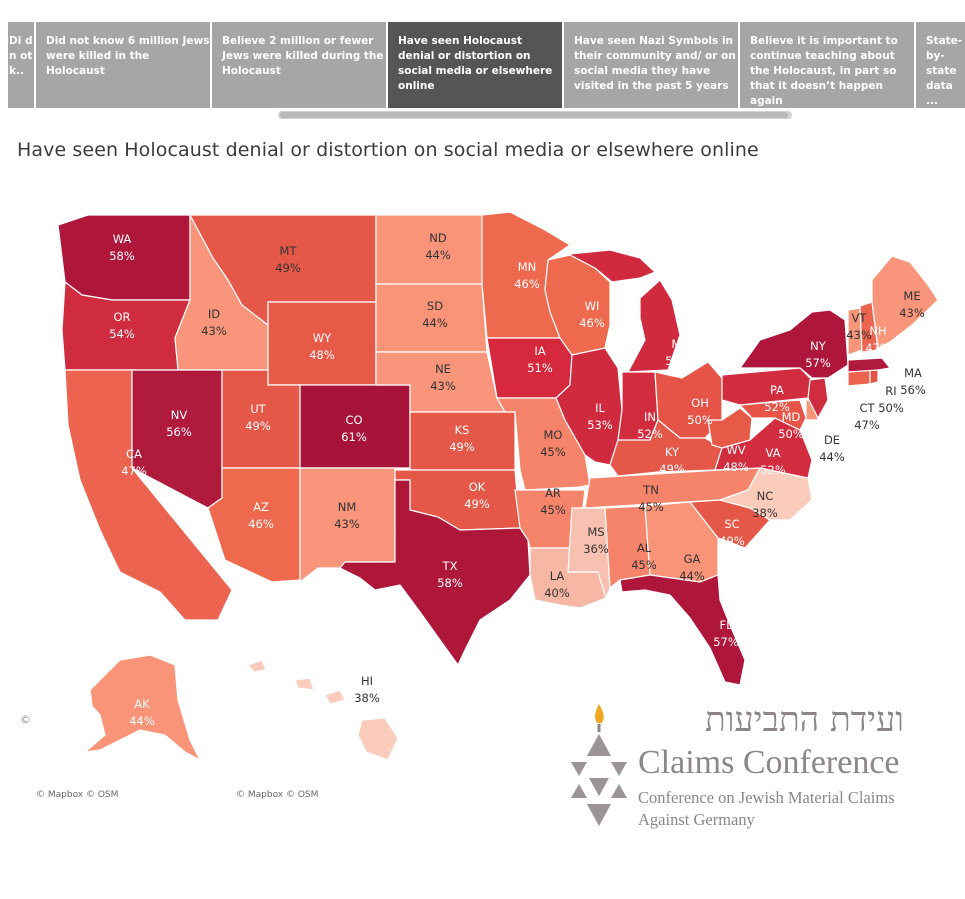  Describe the element at coordinates (772, 415) in the screenshot. I see `state-md` at that location.